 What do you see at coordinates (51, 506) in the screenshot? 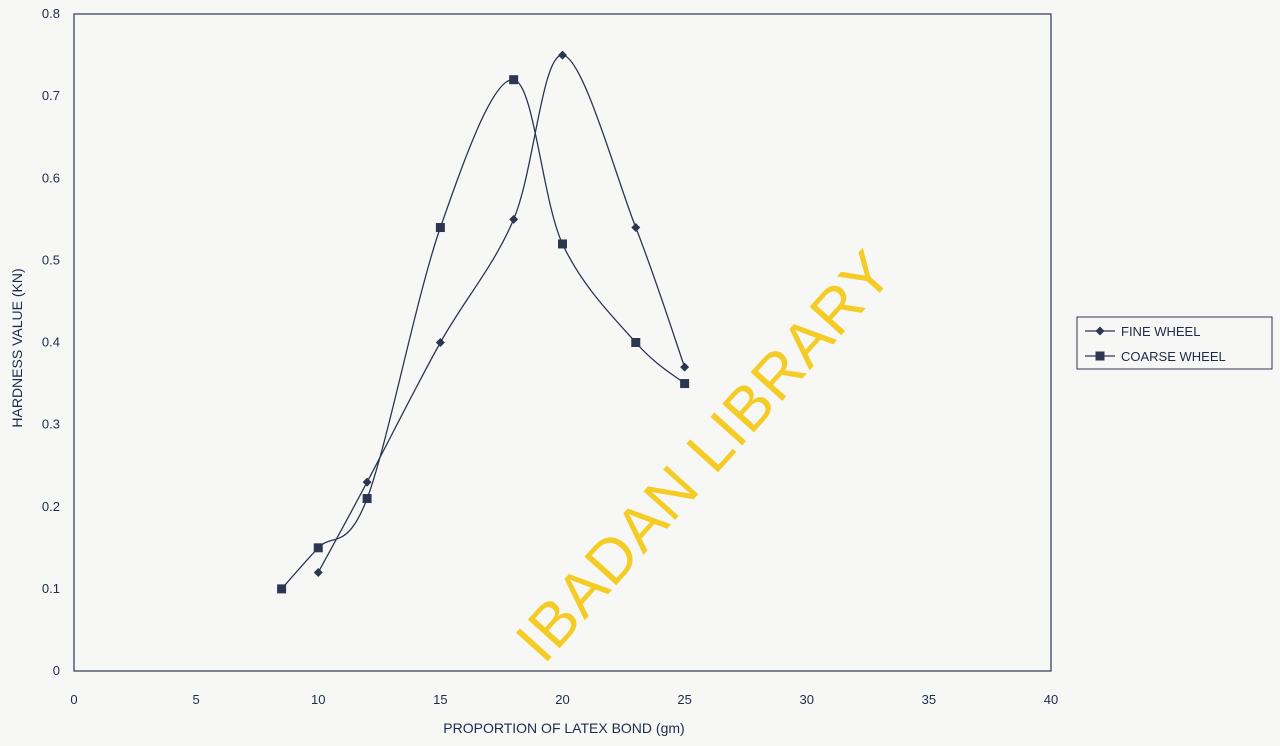
I see `y-tick-label: 0.2` at bounding box center [51, 506].